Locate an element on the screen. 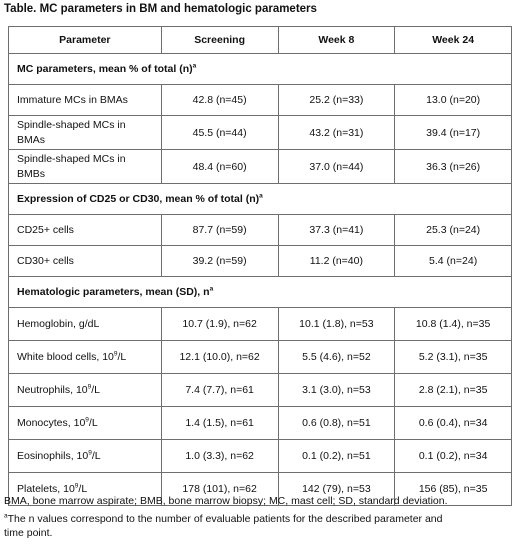 This screenshot has height=546, width=520. row-value: 10.8 (1.4), n=35 is located at coordinates (453, 324).